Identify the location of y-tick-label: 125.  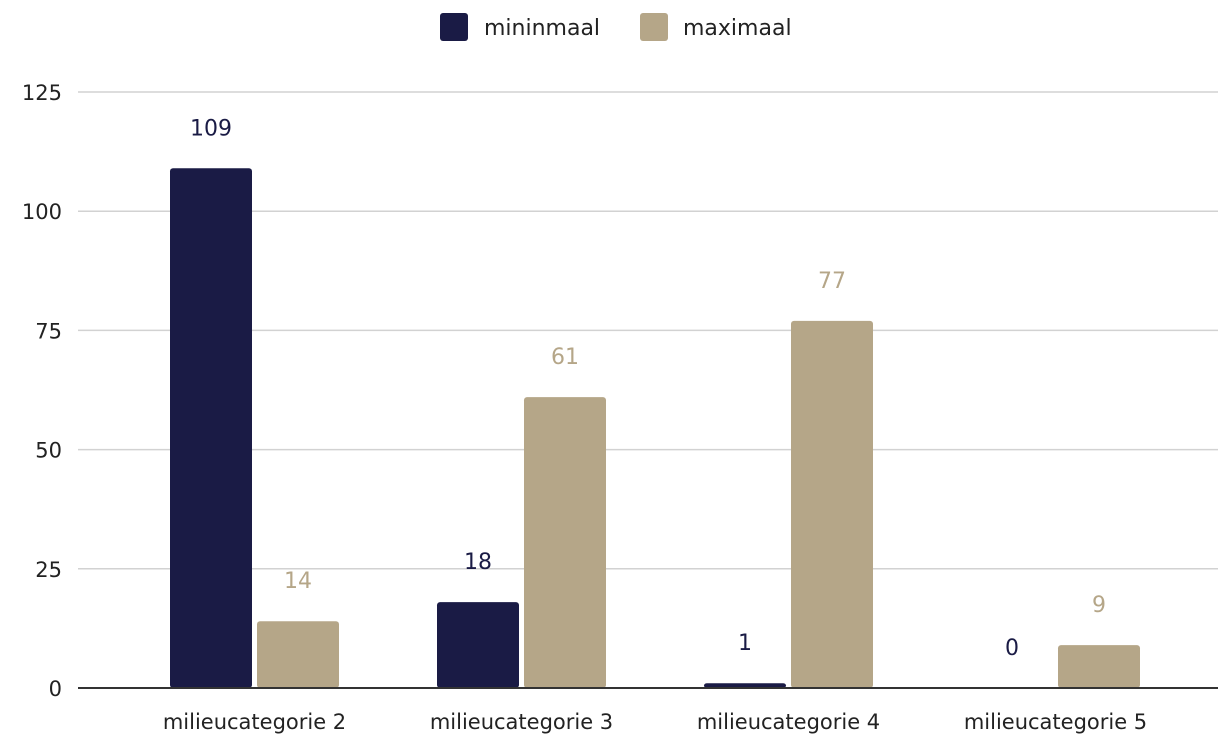
(42, 93).